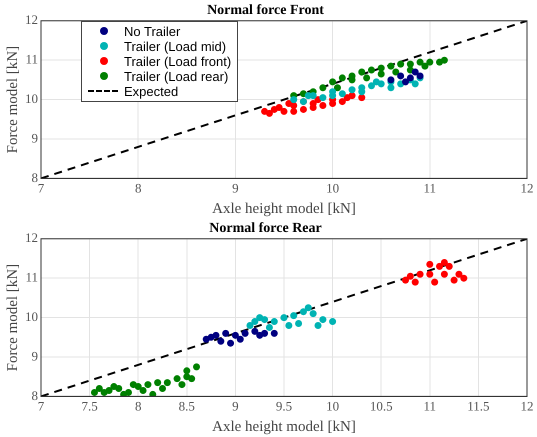 This screenshot has width=537, height=437. I want to click on y-tick-label: 12, so click(31, 238).